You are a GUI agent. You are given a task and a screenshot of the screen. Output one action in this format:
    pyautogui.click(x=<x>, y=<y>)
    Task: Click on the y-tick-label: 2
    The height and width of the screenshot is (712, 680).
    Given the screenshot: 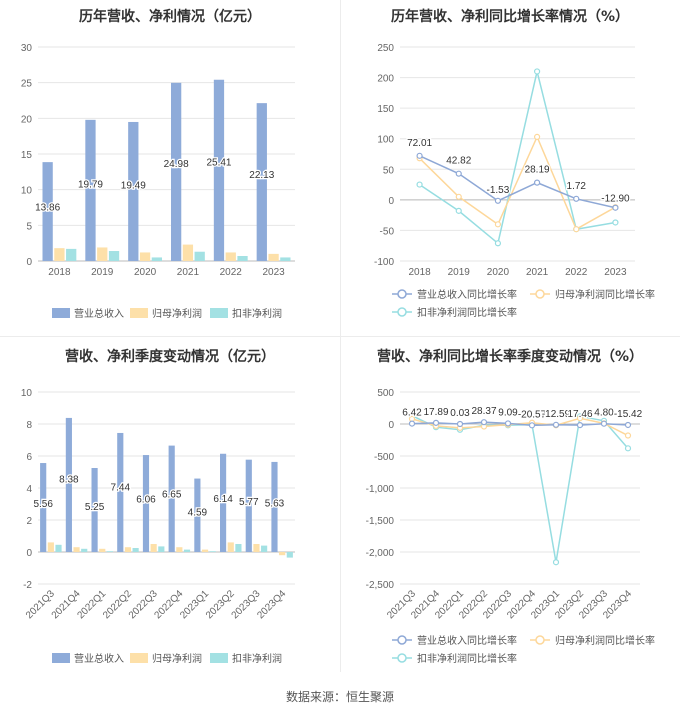 What is the action you would take?
    pyautogui.click(x=29, y=521)
    